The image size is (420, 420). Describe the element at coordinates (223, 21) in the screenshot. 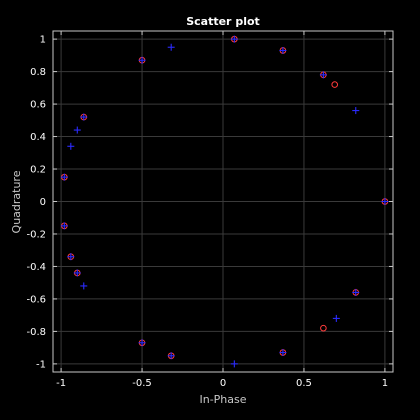

I see `chart-title: Scatter plot` at that location.